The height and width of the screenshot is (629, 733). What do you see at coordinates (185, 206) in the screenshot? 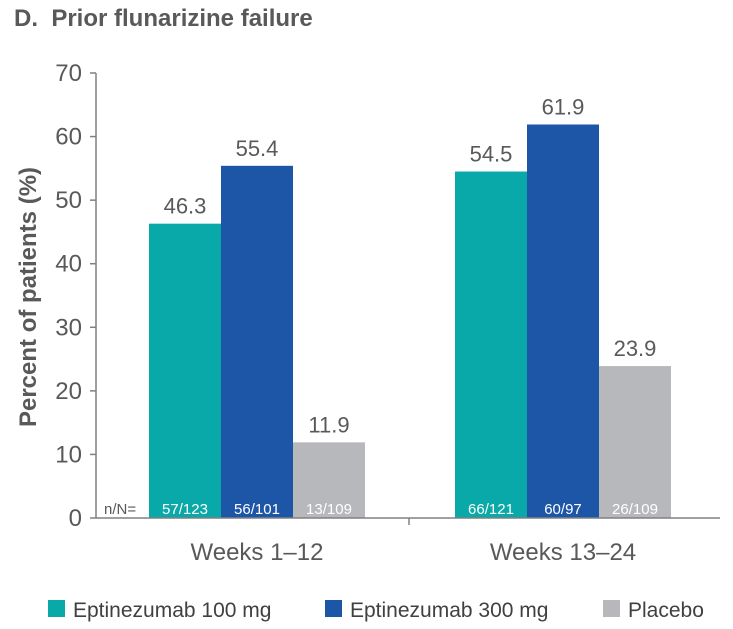
I see `bar-value-label: 46.3` at bounding box center [185, 206].